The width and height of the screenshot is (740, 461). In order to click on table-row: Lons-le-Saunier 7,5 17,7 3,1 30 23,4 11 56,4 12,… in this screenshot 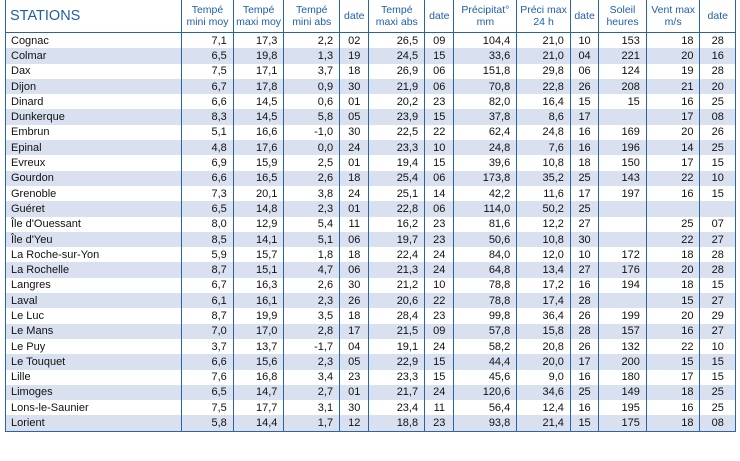, I will do `click(370, 408)`.